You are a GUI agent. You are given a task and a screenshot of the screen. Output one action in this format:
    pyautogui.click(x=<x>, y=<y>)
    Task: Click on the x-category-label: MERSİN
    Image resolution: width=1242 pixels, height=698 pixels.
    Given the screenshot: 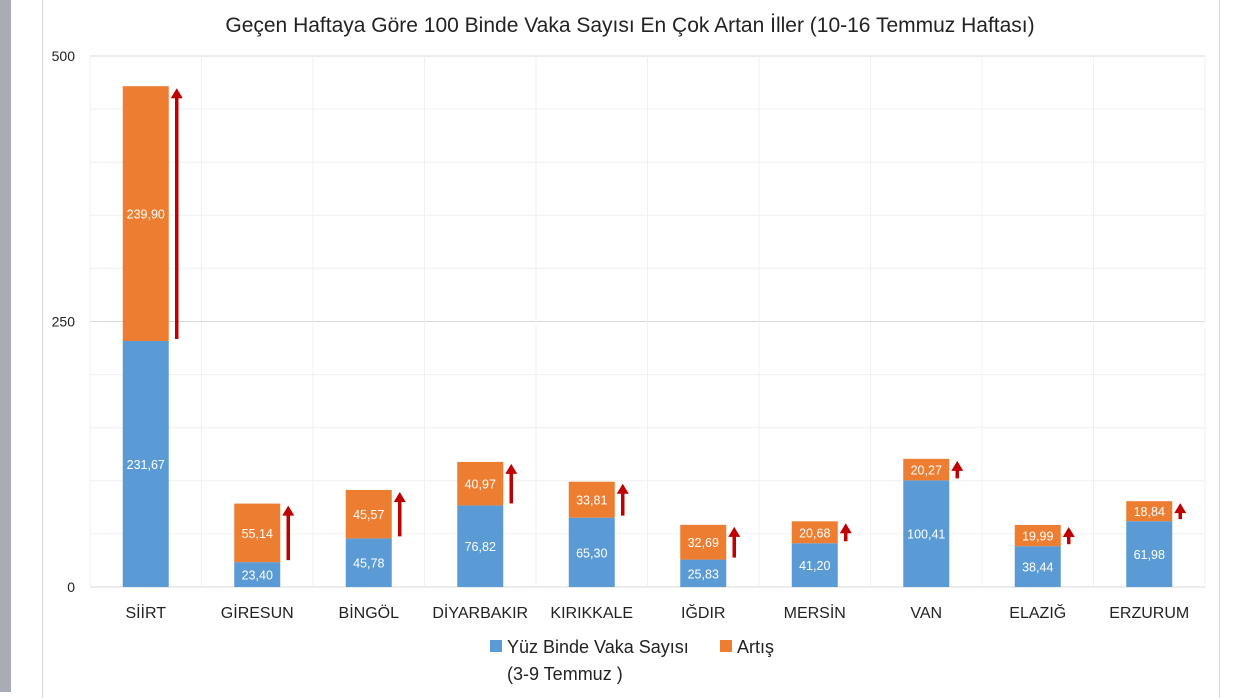 What is the action you would take?
    pyautogui.click(x=815, y=612)
    